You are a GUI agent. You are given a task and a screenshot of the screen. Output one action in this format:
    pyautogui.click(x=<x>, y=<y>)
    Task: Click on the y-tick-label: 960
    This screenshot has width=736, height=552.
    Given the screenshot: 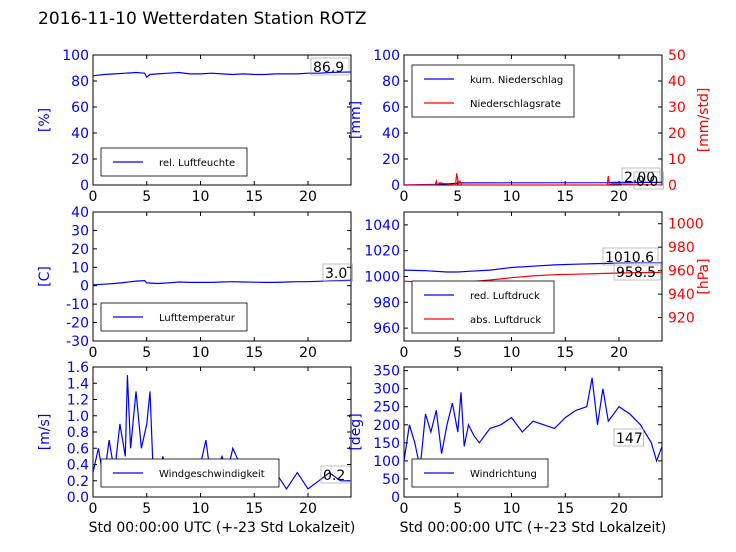 What is the action you would take?
    pyautogui.click(x=386, y=329)
    